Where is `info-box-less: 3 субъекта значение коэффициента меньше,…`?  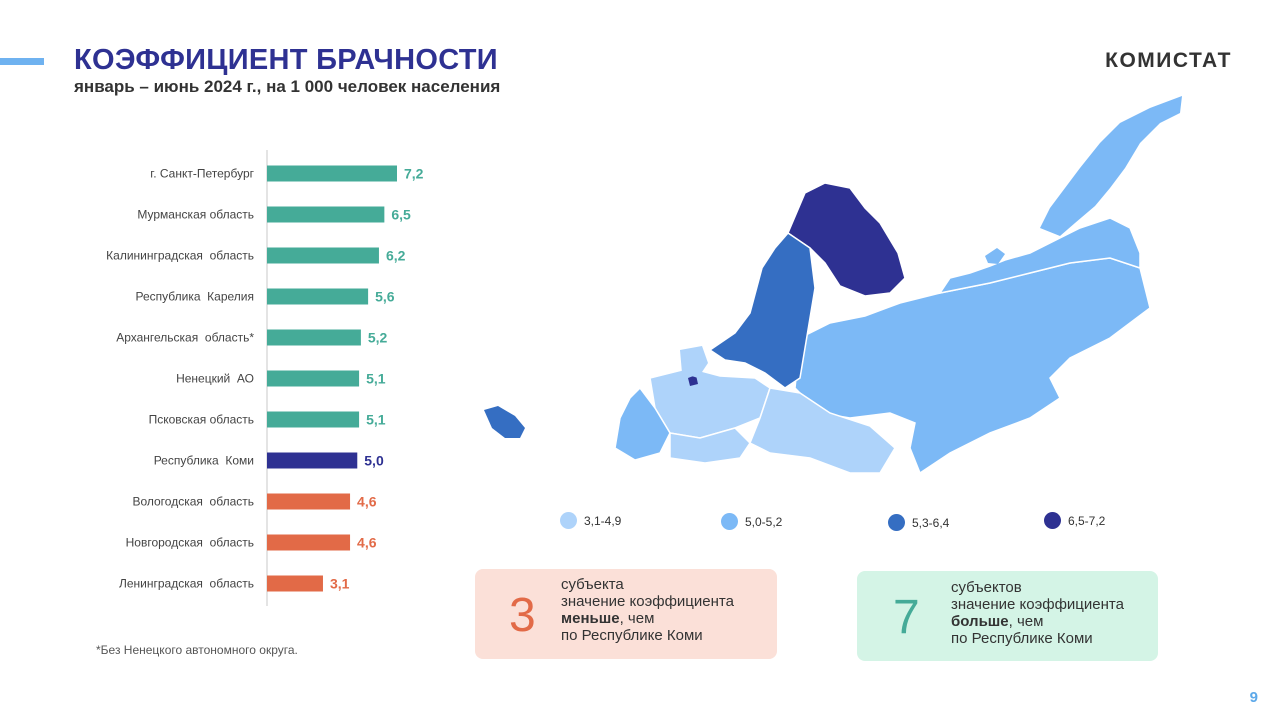
info-box-less: 3 субъекта значение коэффициента меньше,… is located at coordinates (626, 614).